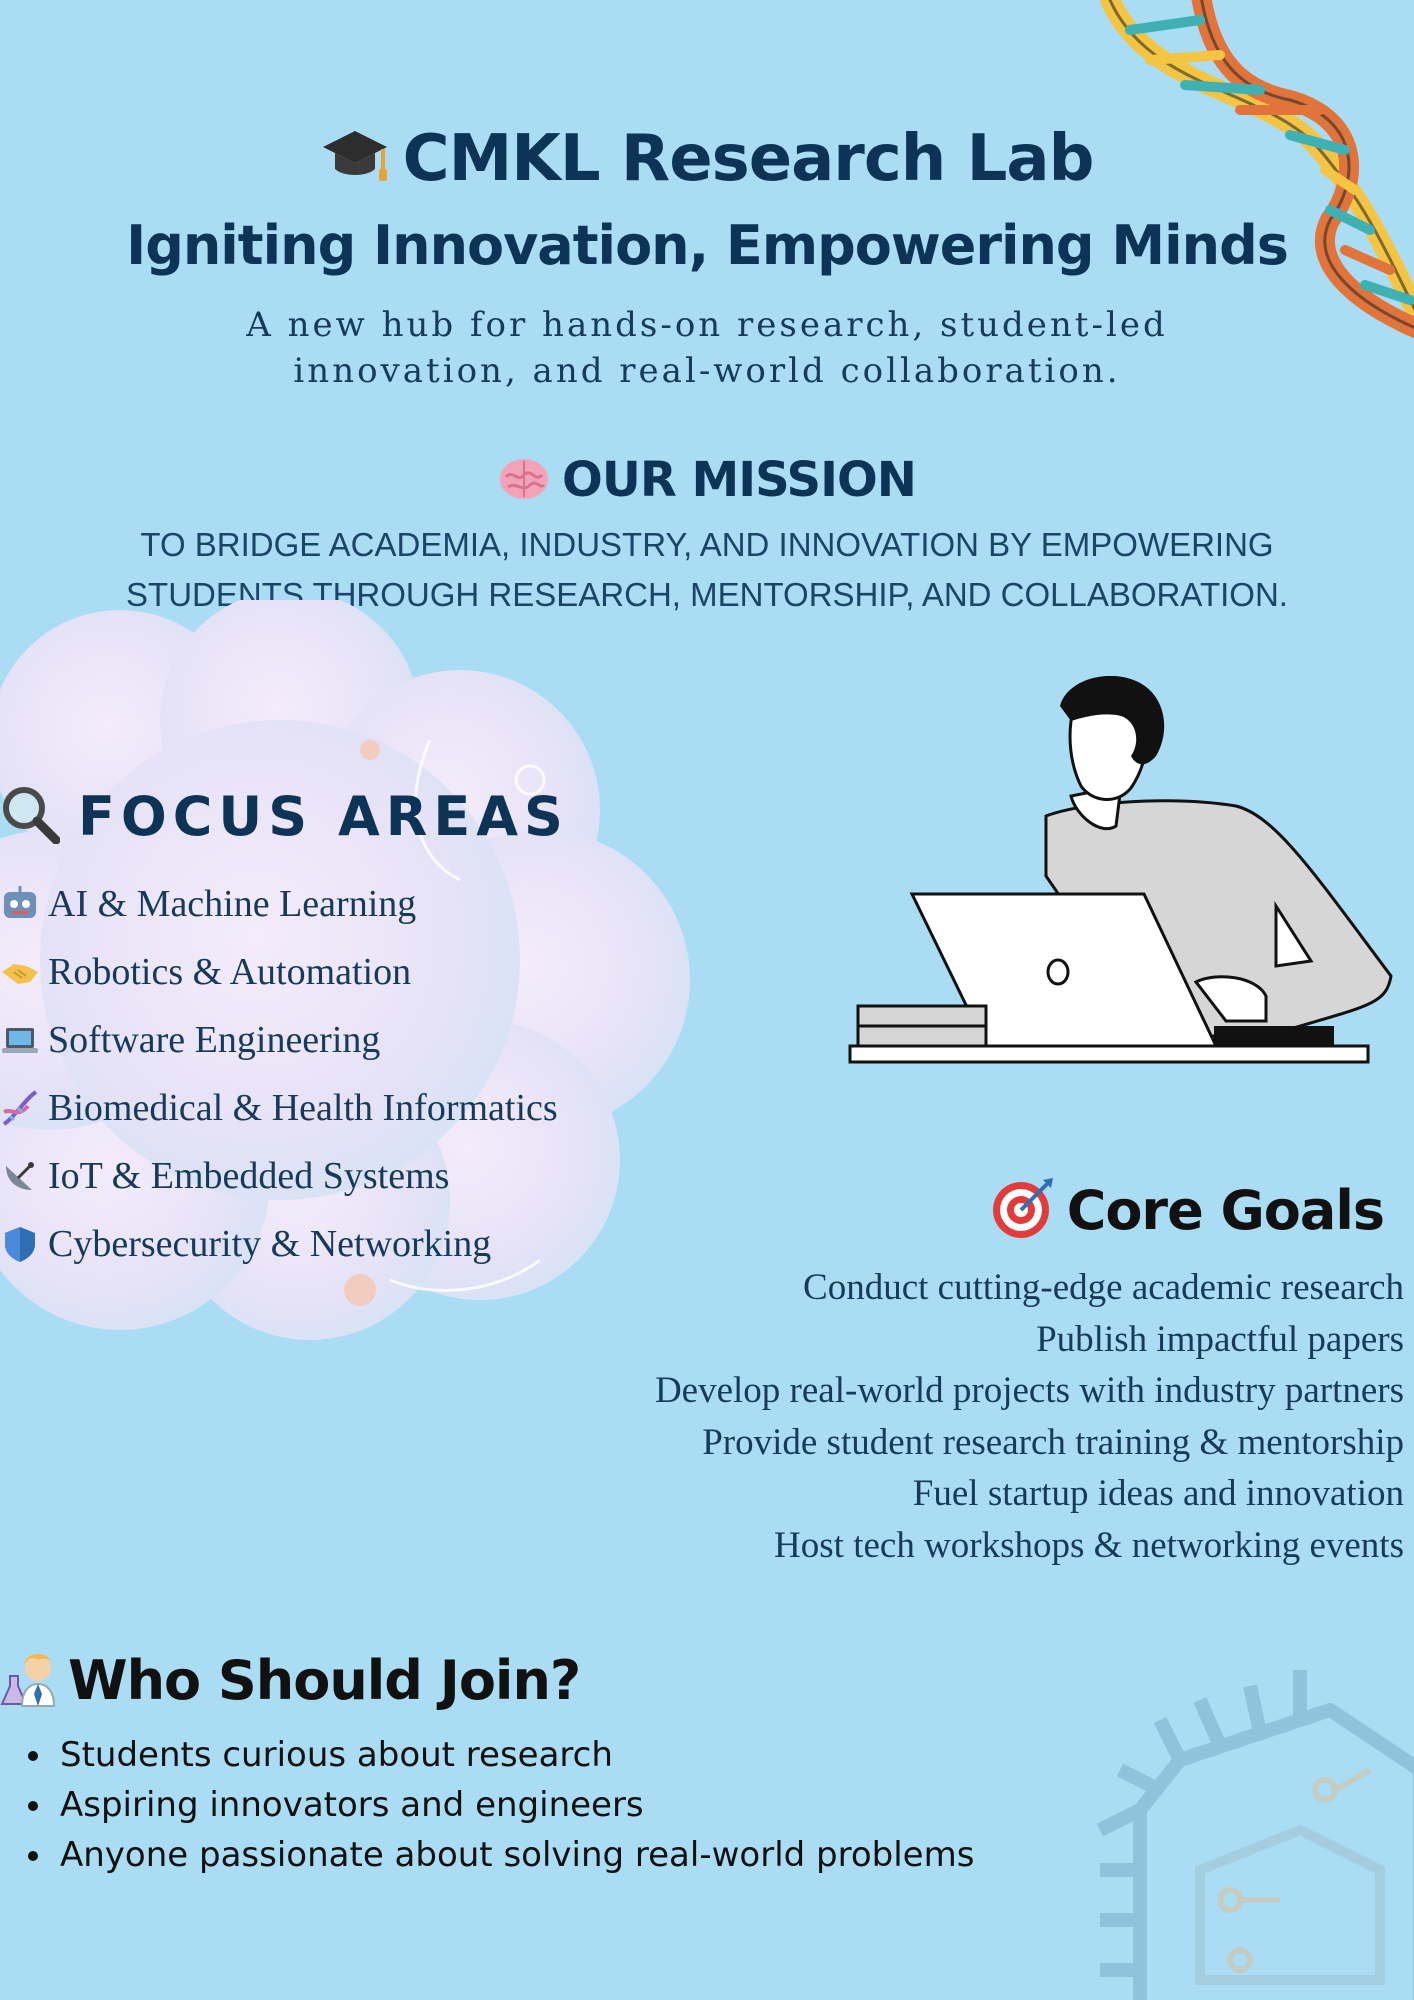  Describe the element at coordinates (303, 1108) in the screenshot. I see `focus-item-label: Biomedical & Health Informatics` at that location.